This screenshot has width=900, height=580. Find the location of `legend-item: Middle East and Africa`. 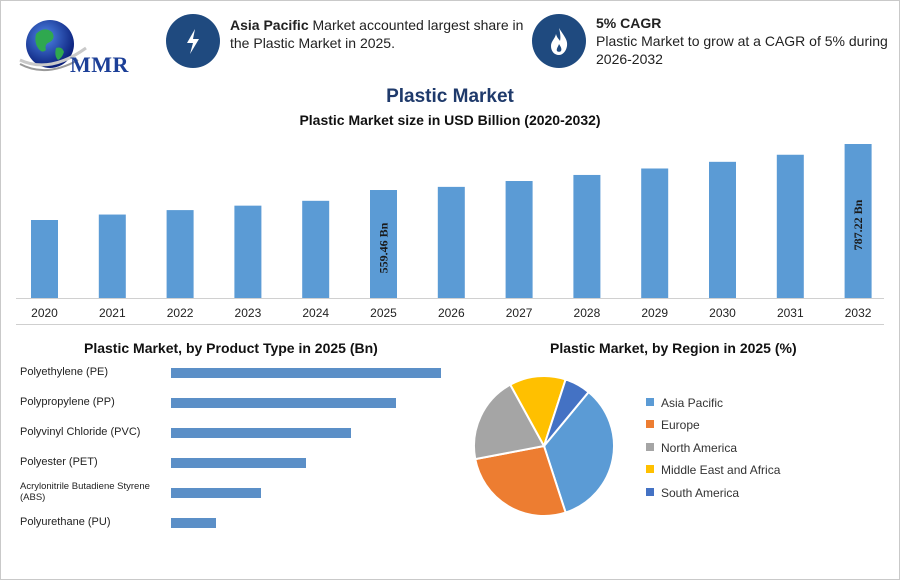

legend-item: Middle East and Africa is located at coordinates (713, 470).